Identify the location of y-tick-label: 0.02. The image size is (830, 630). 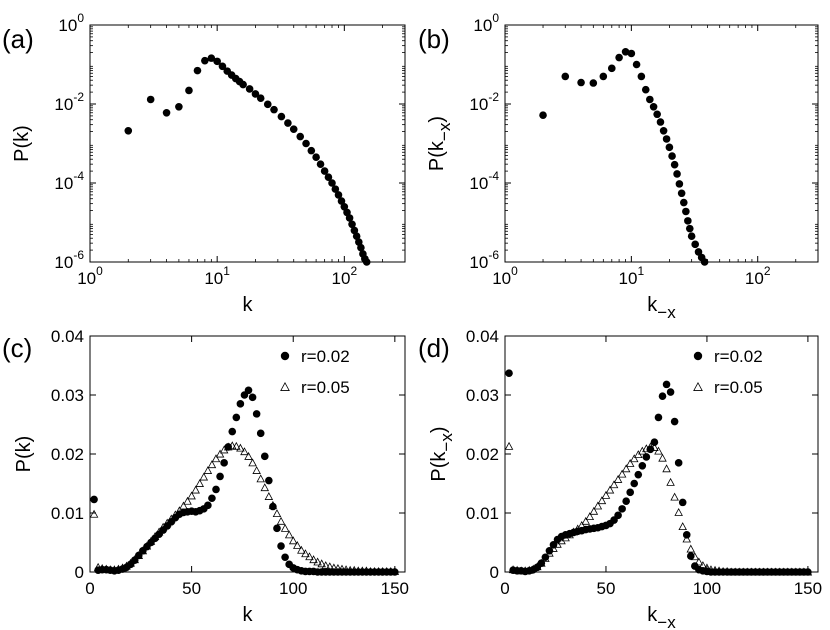
(67, 454).